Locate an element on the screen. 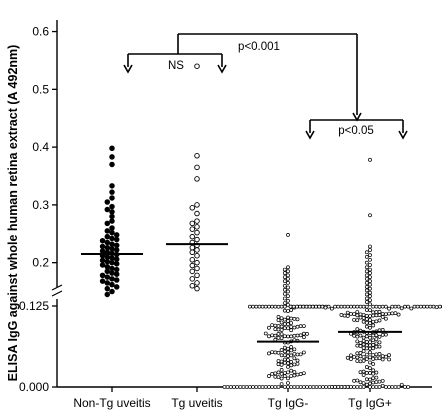 The height and width of the screenshot is (417, 442). y-tick-label-0125: 0.125 is located at coordinates (34, 306).